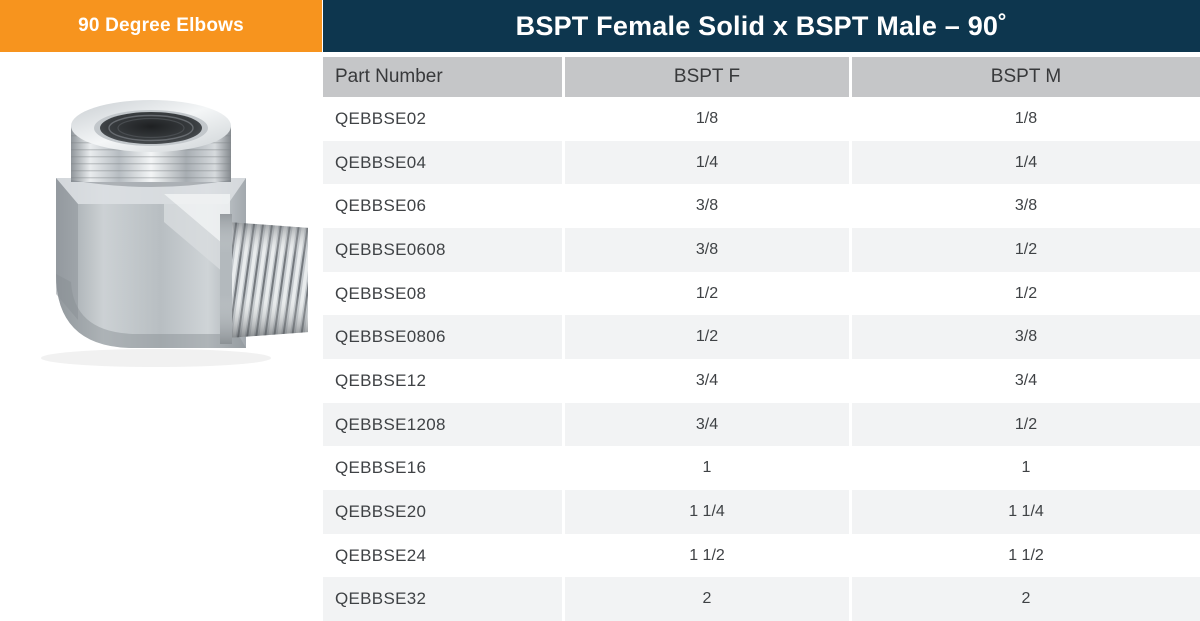 This screenshot has height=621, width=1200. Describe the element at coordinates (1024, 162) in the screenshot. I see `cell-bspt-m: 1/4` at that location.